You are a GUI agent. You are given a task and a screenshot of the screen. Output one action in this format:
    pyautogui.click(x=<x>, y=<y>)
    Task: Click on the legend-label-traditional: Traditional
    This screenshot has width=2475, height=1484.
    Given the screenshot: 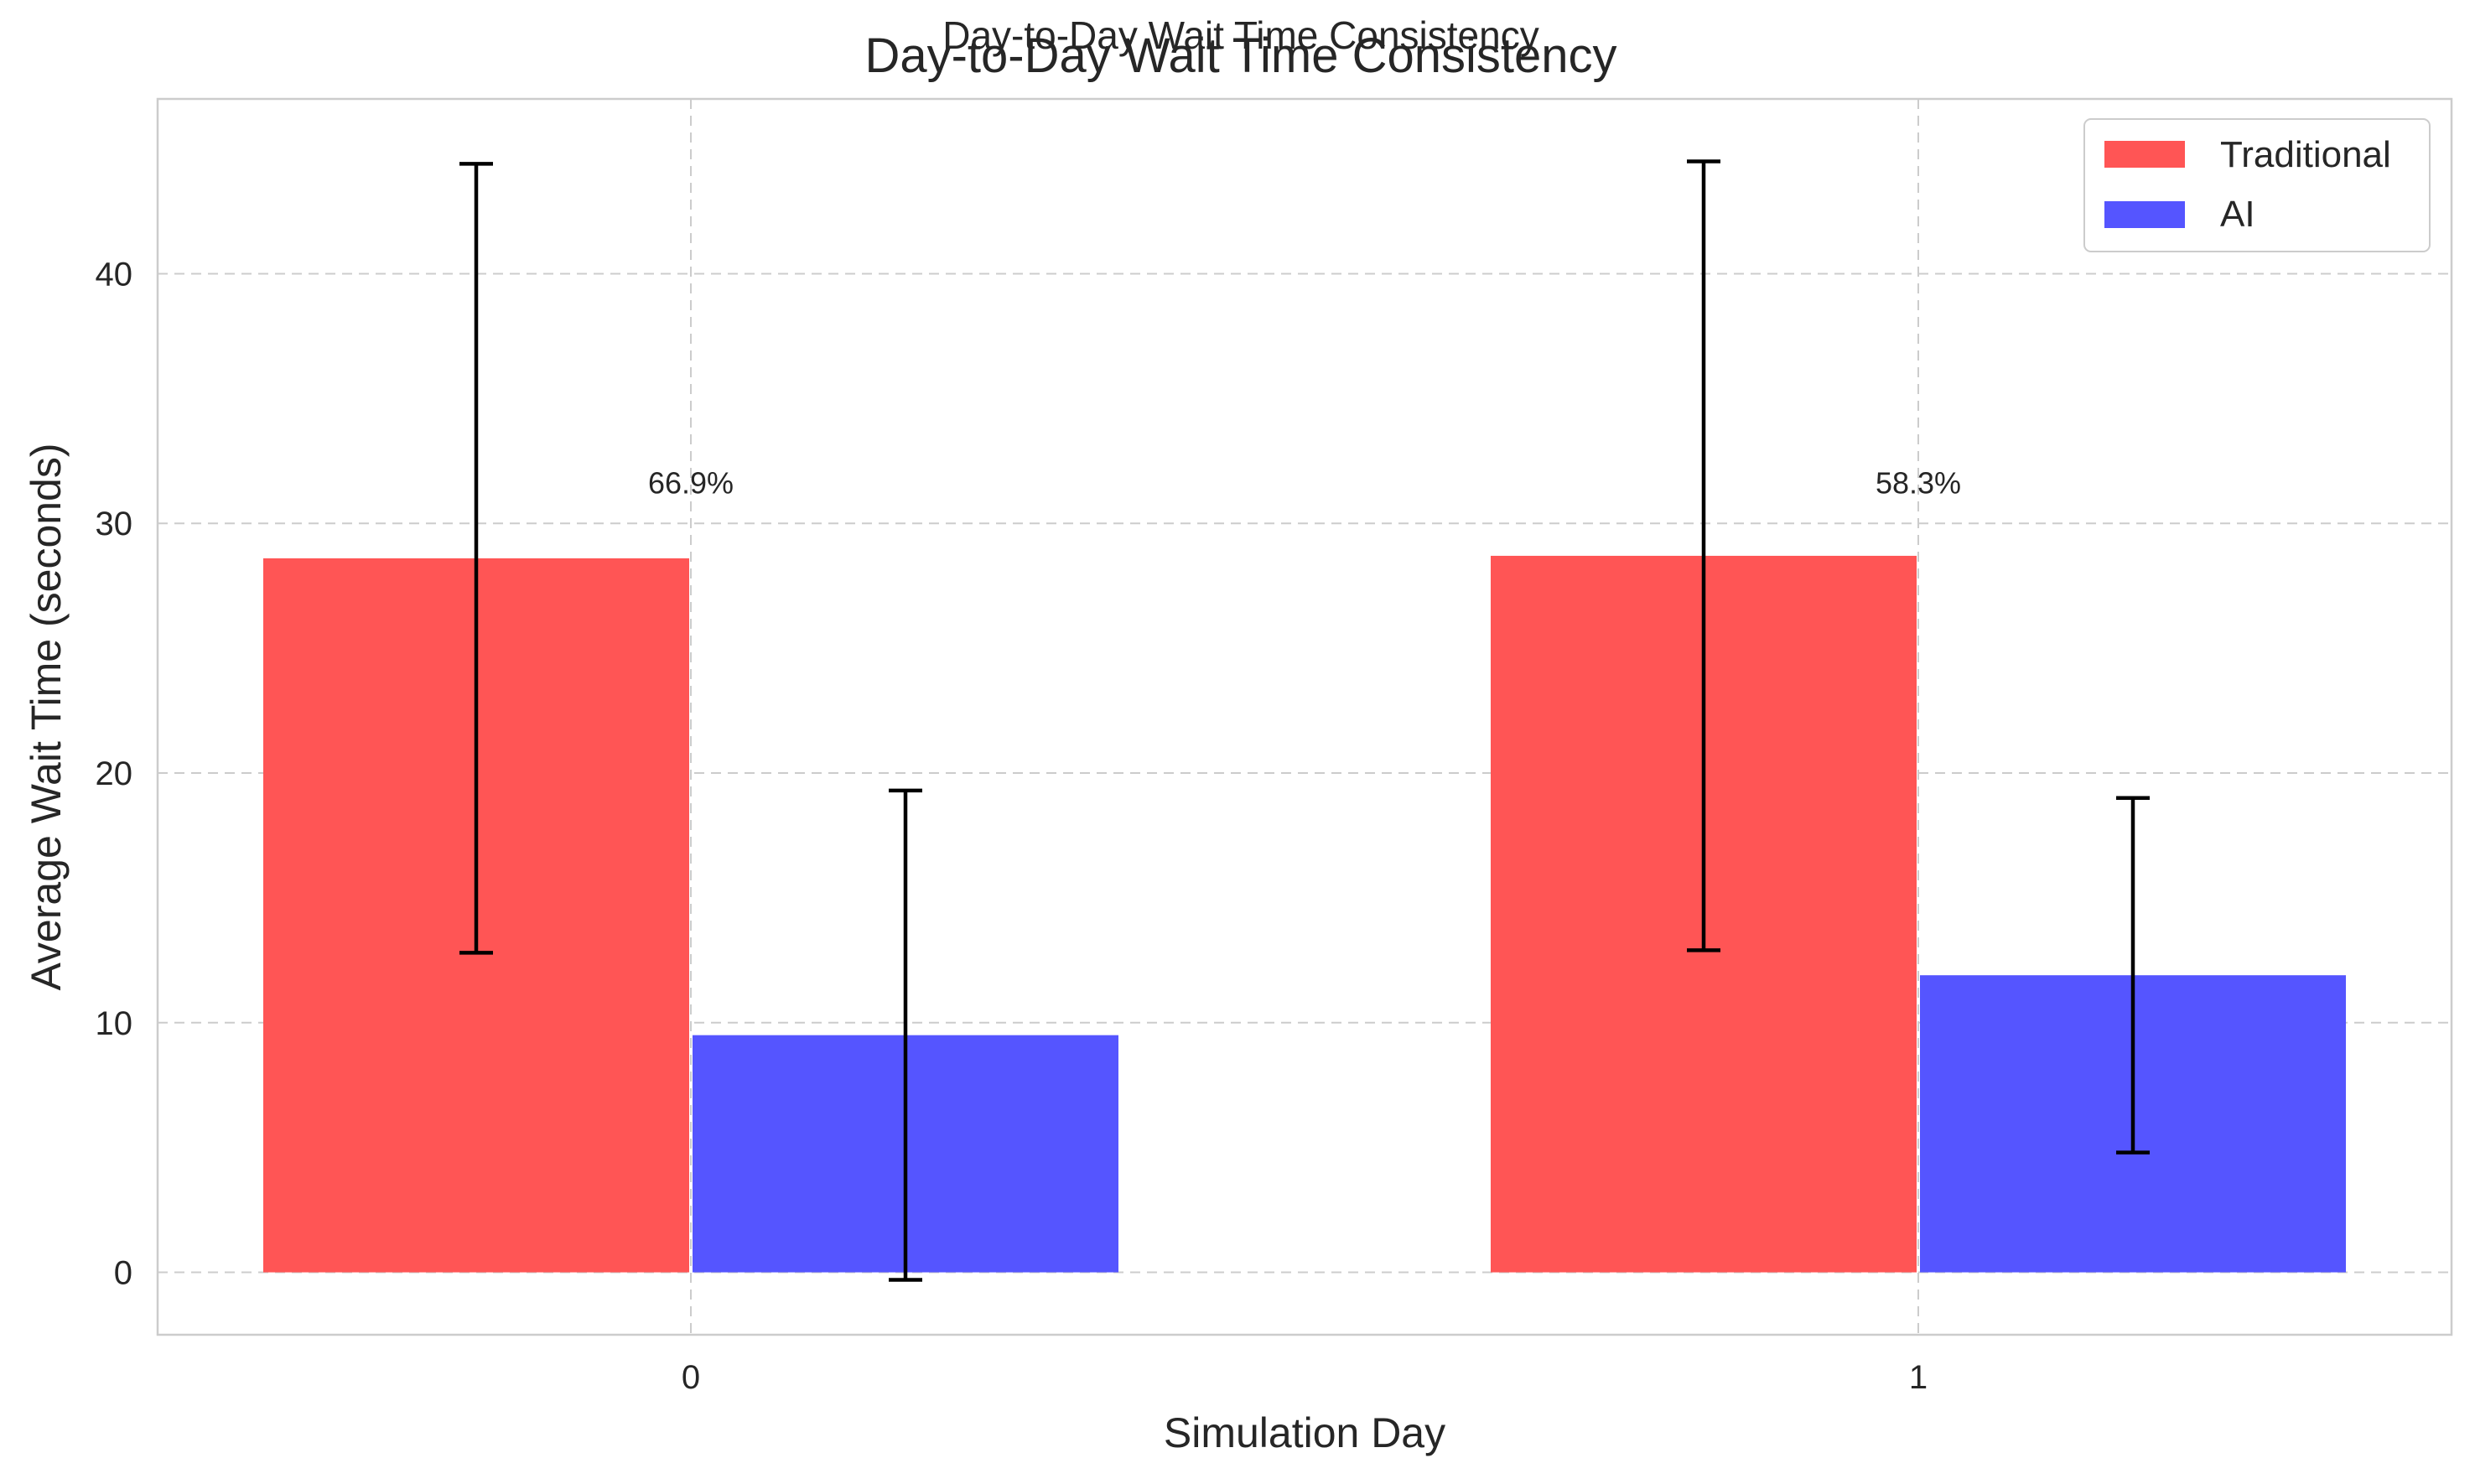 What is the action you would take?
    pyautogui.click(x=2305, y=154)
    